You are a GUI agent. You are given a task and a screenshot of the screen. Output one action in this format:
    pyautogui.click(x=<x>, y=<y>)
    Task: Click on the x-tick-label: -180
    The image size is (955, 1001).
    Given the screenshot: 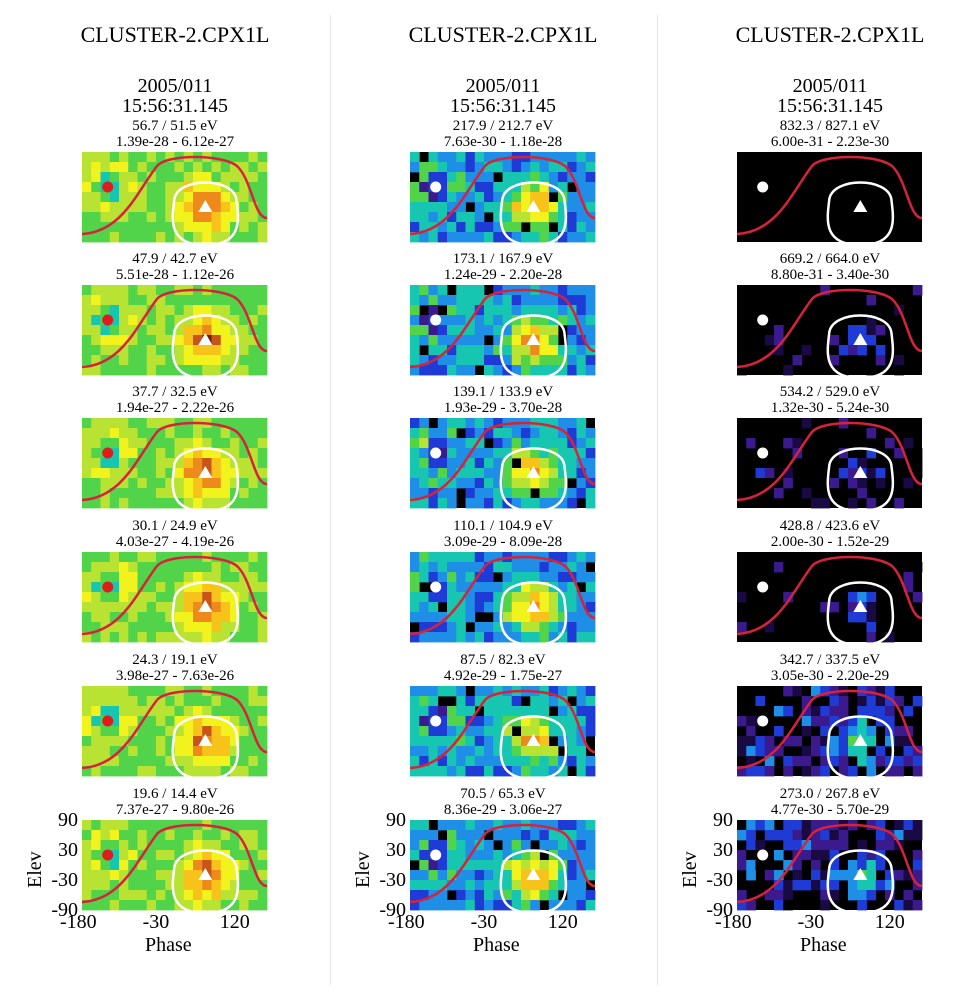 What is the action you would take?
    pyautogui.click(x=733, y=922)
    